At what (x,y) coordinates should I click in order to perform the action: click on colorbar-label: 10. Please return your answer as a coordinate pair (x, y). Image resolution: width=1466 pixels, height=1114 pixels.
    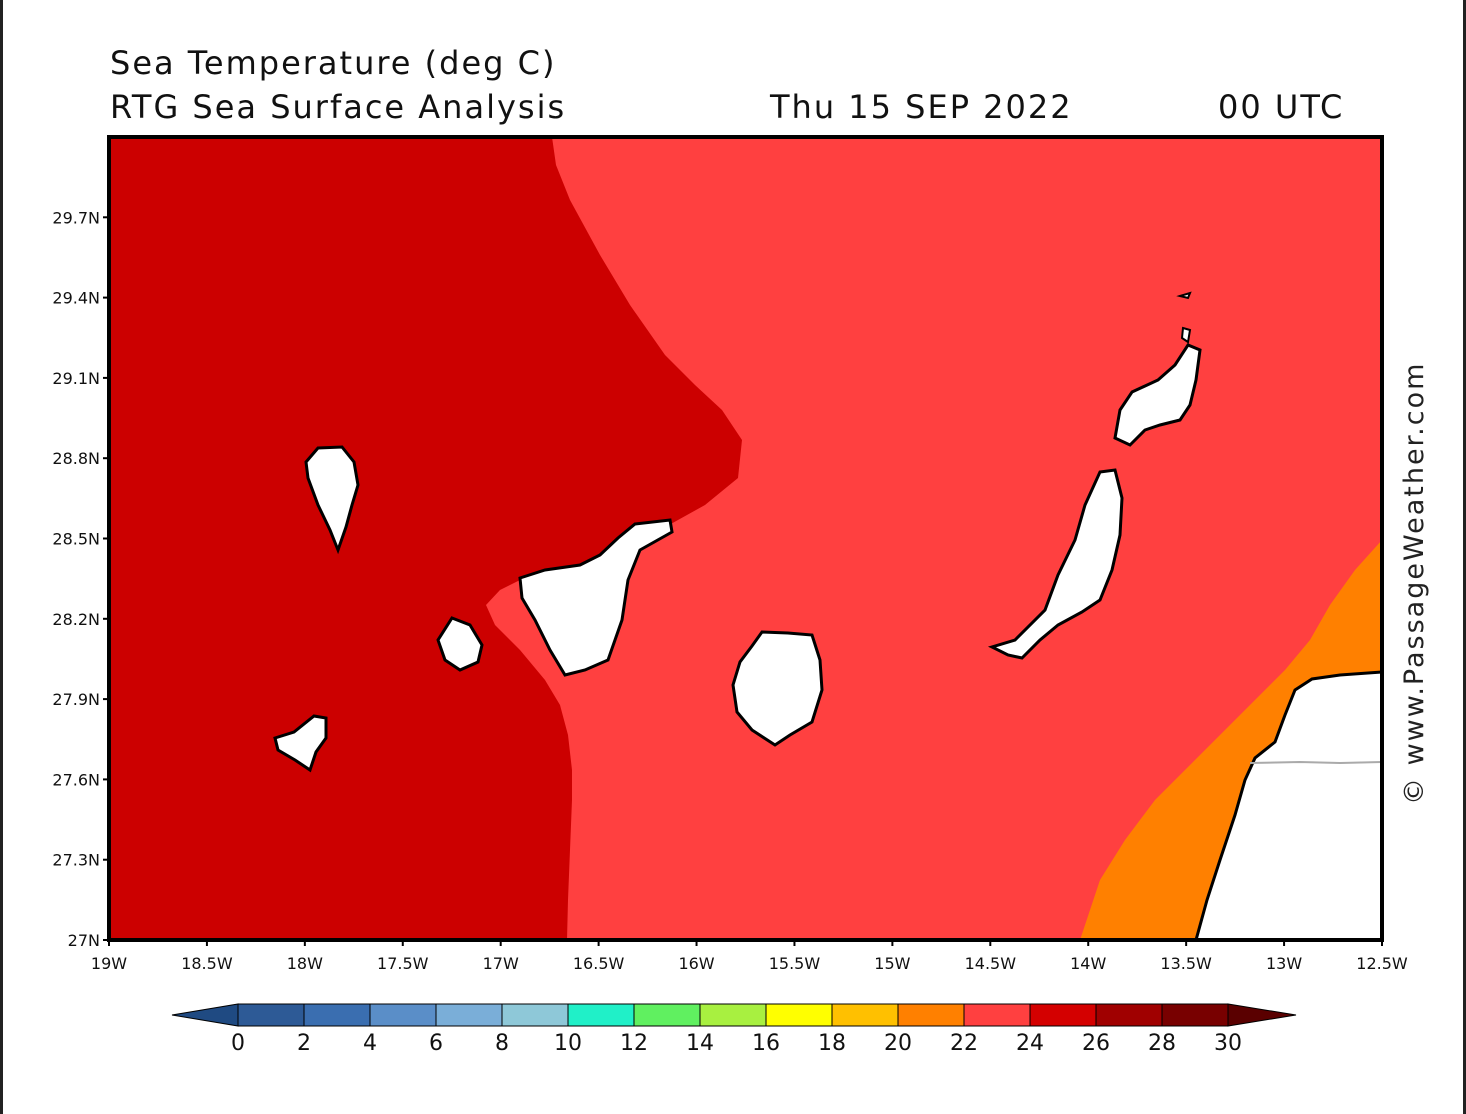
    Looking at the image, I should click on (568, 1043).